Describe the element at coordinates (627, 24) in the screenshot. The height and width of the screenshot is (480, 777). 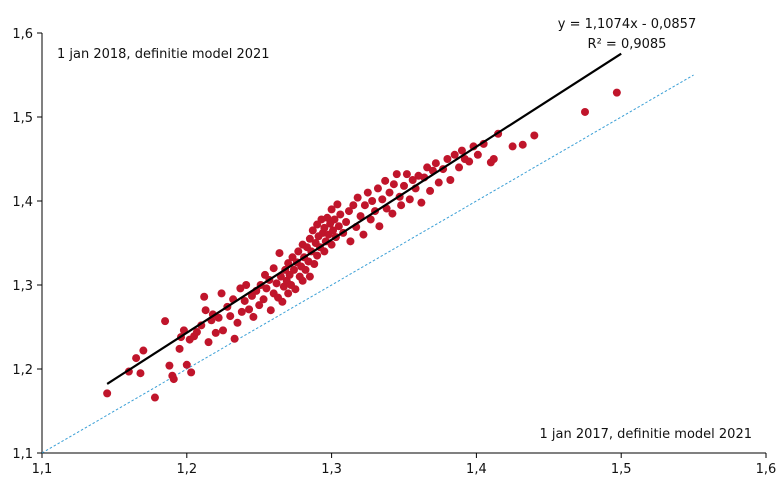
I see `trendline-equation: y = 1,1074x - 0,0857` at that location.